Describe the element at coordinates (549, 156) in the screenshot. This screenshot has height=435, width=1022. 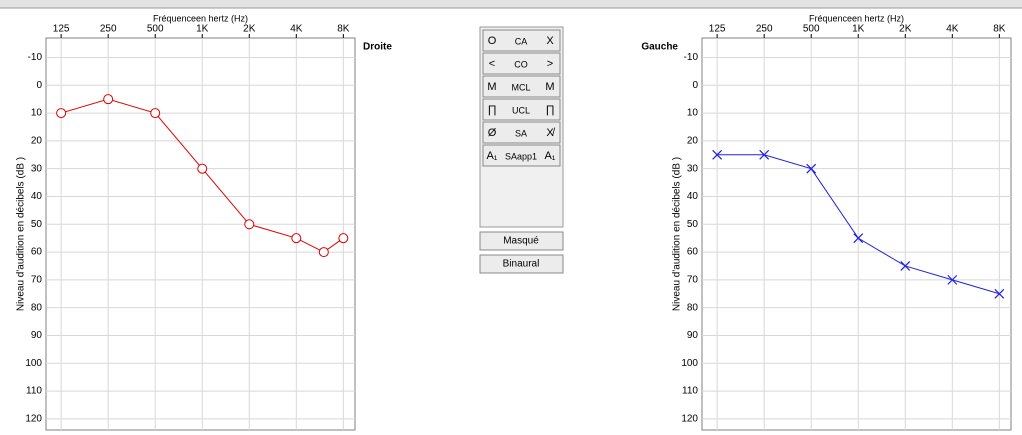
I see `symbol-right: A₁` at that location.